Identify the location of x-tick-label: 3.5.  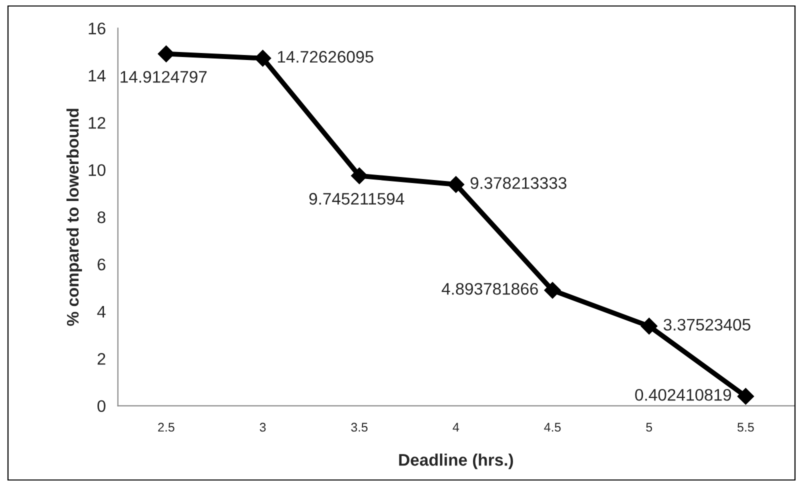
(359, 427).